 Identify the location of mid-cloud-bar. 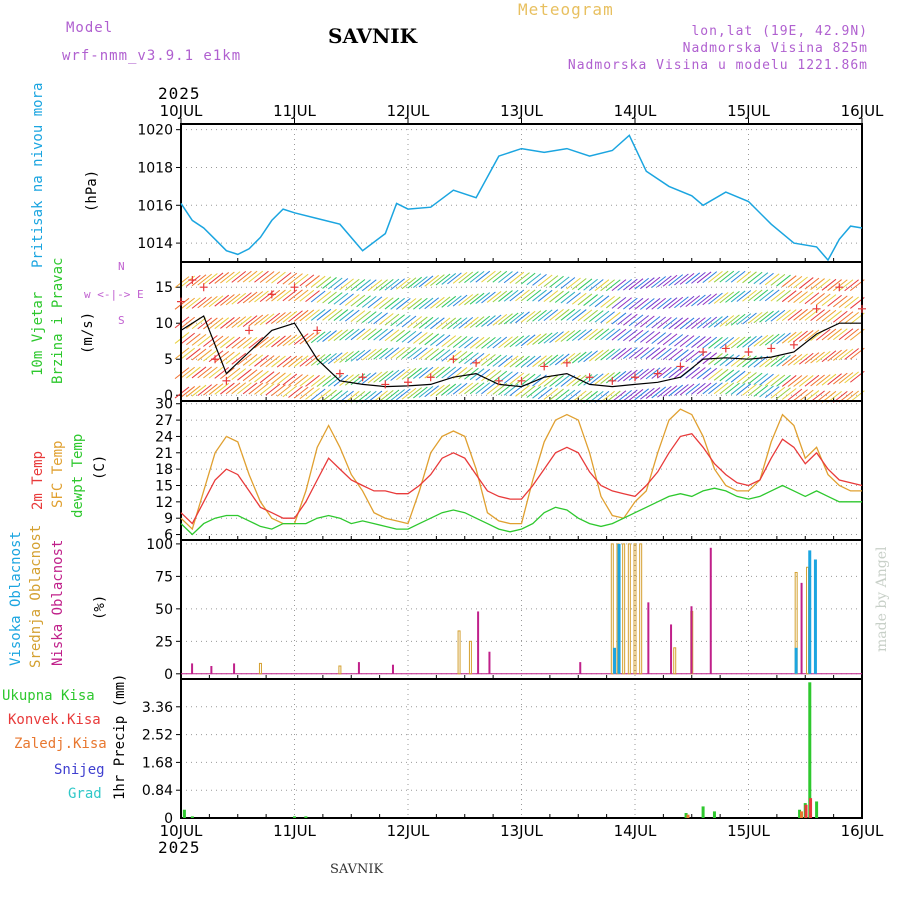
(459, 652).